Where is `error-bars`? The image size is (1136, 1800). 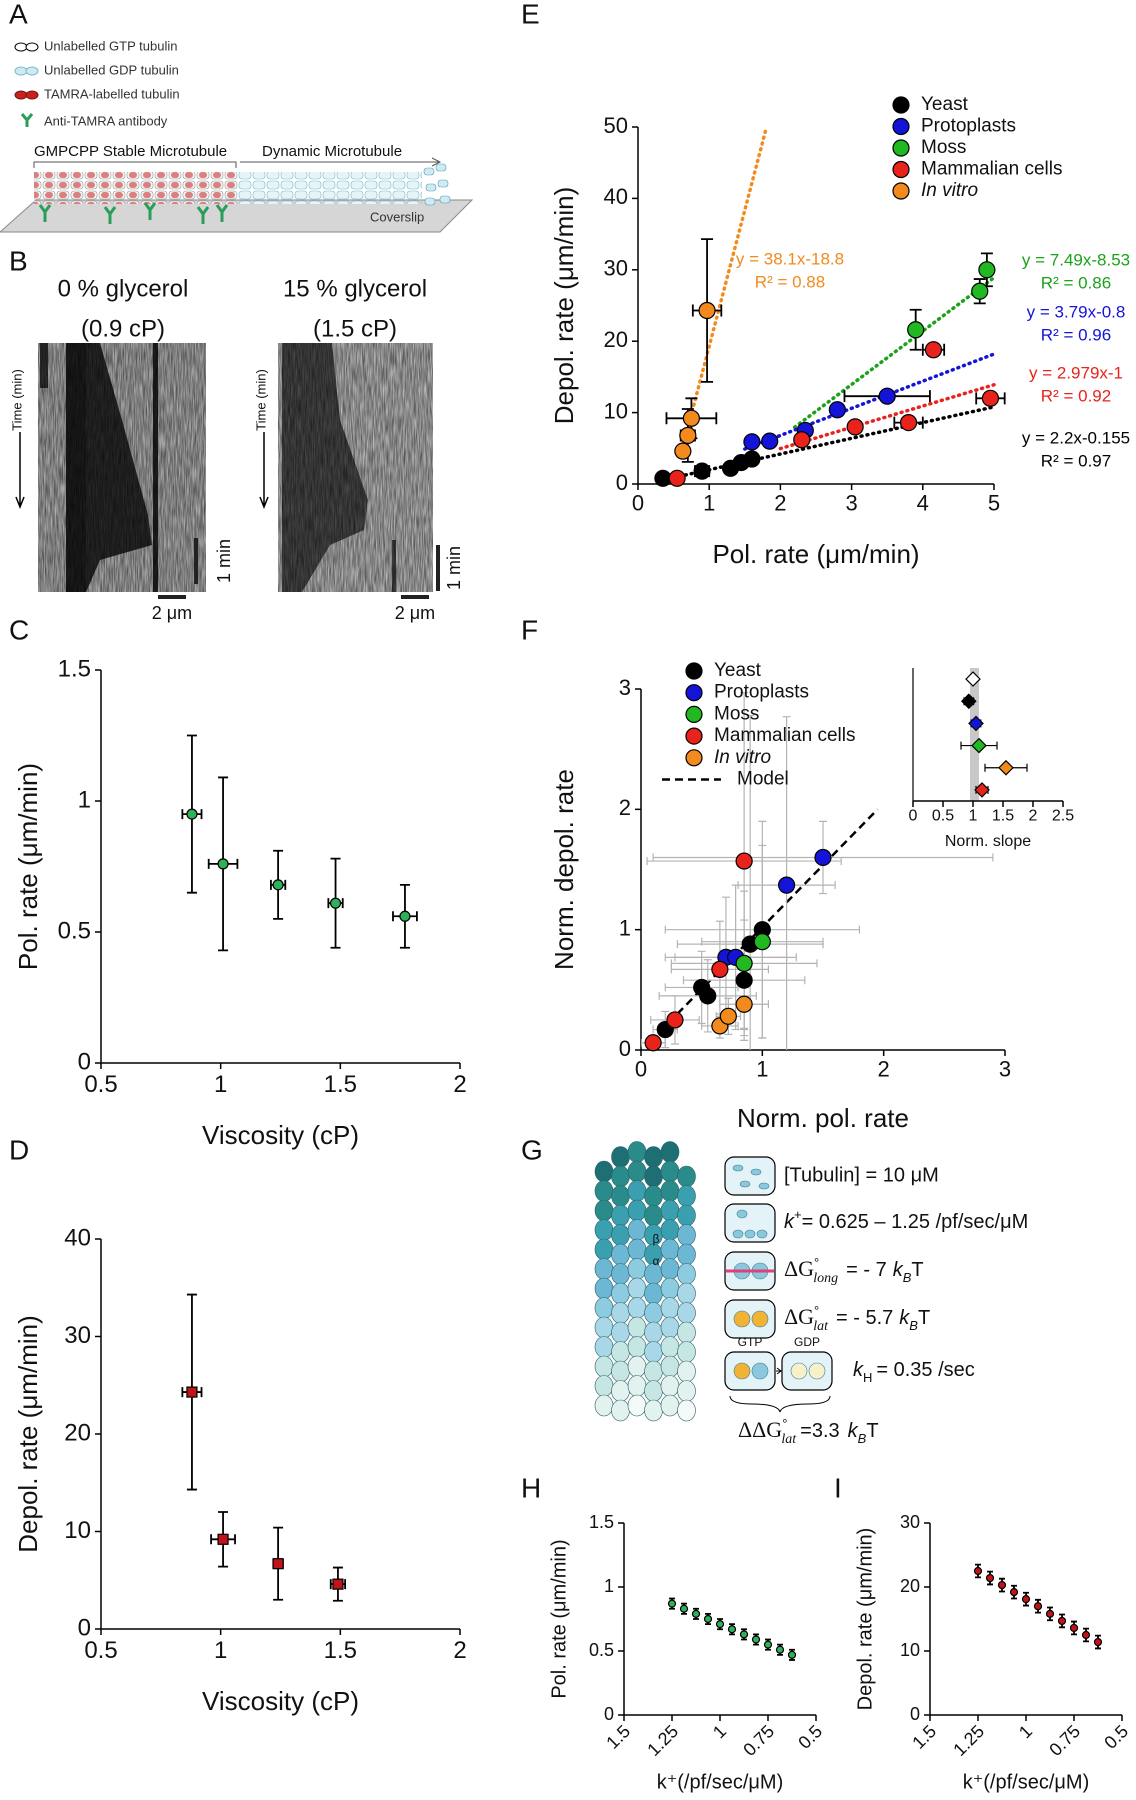
error-bars is located at coordinates (264, 1447).